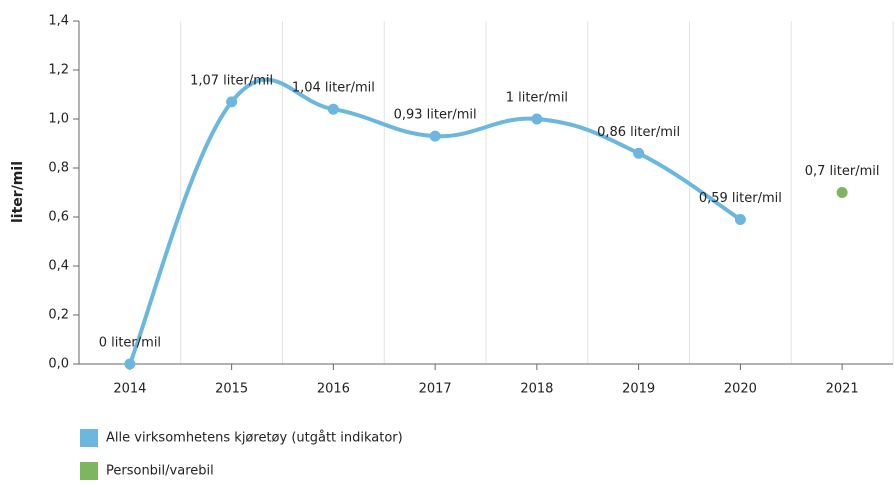 The width and height of the screenshot is (895, 485). Describe the element at coordinates (58, 266) in the screenshot. I see `y-tick-label: 0,4` at that location.